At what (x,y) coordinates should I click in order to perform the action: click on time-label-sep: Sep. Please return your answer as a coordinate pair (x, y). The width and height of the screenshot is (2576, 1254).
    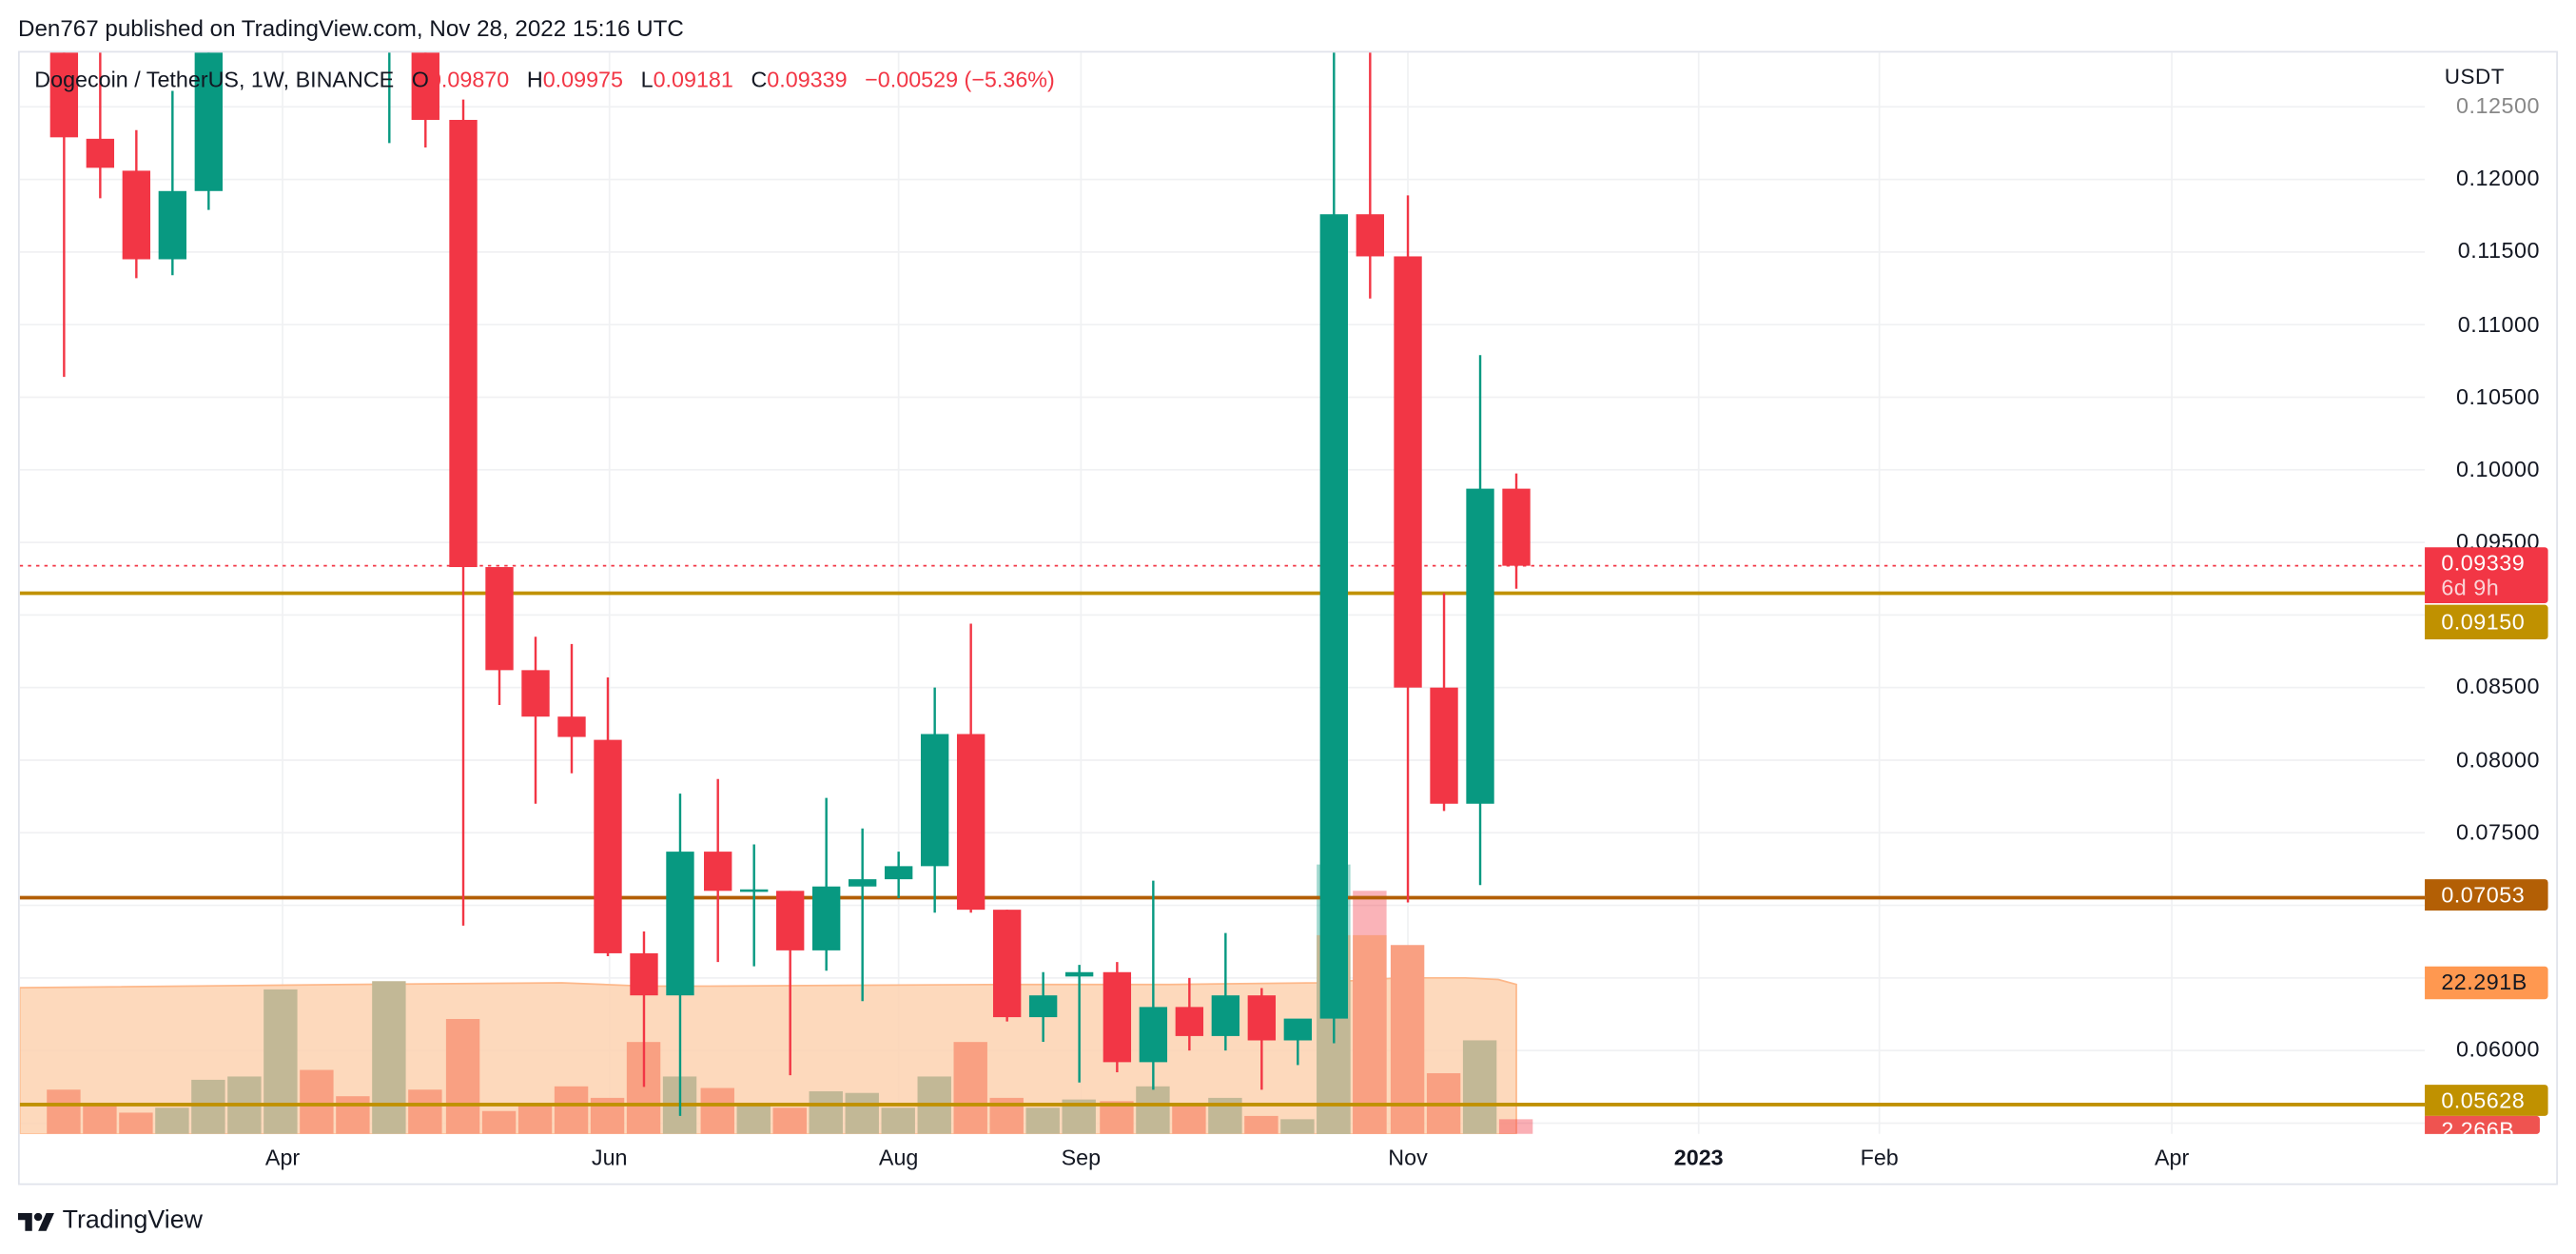
    Looking at the image, I should click on (1082, 1157).